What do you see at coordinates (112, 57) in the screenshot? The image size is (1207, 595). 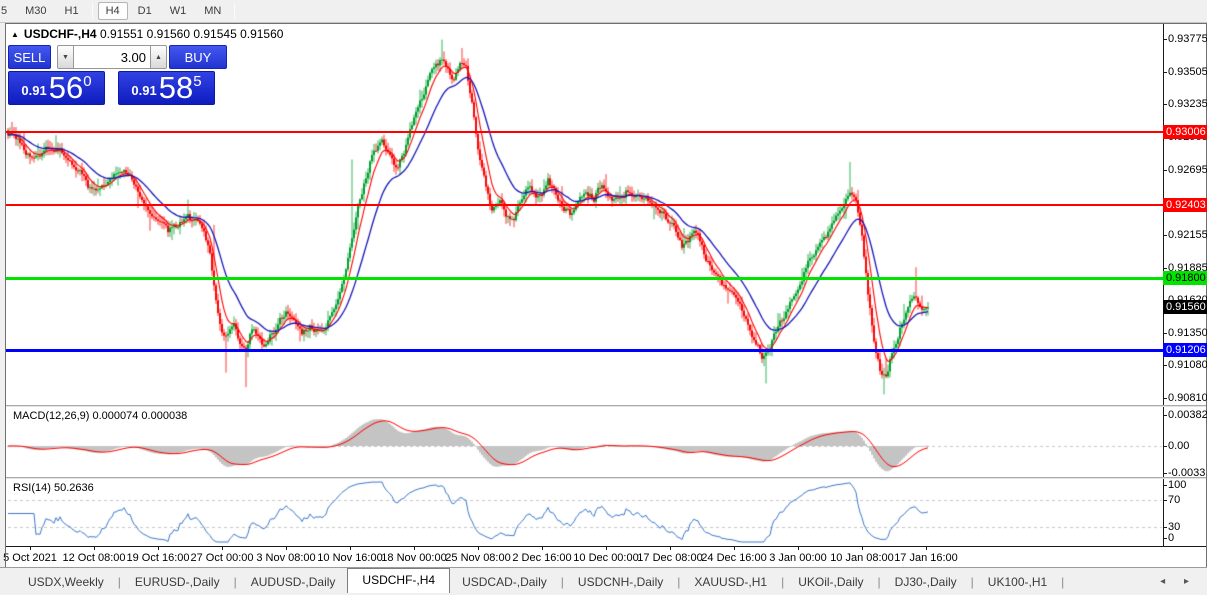 I see `volume-input: 3.00` at bounding box center [112, 57].